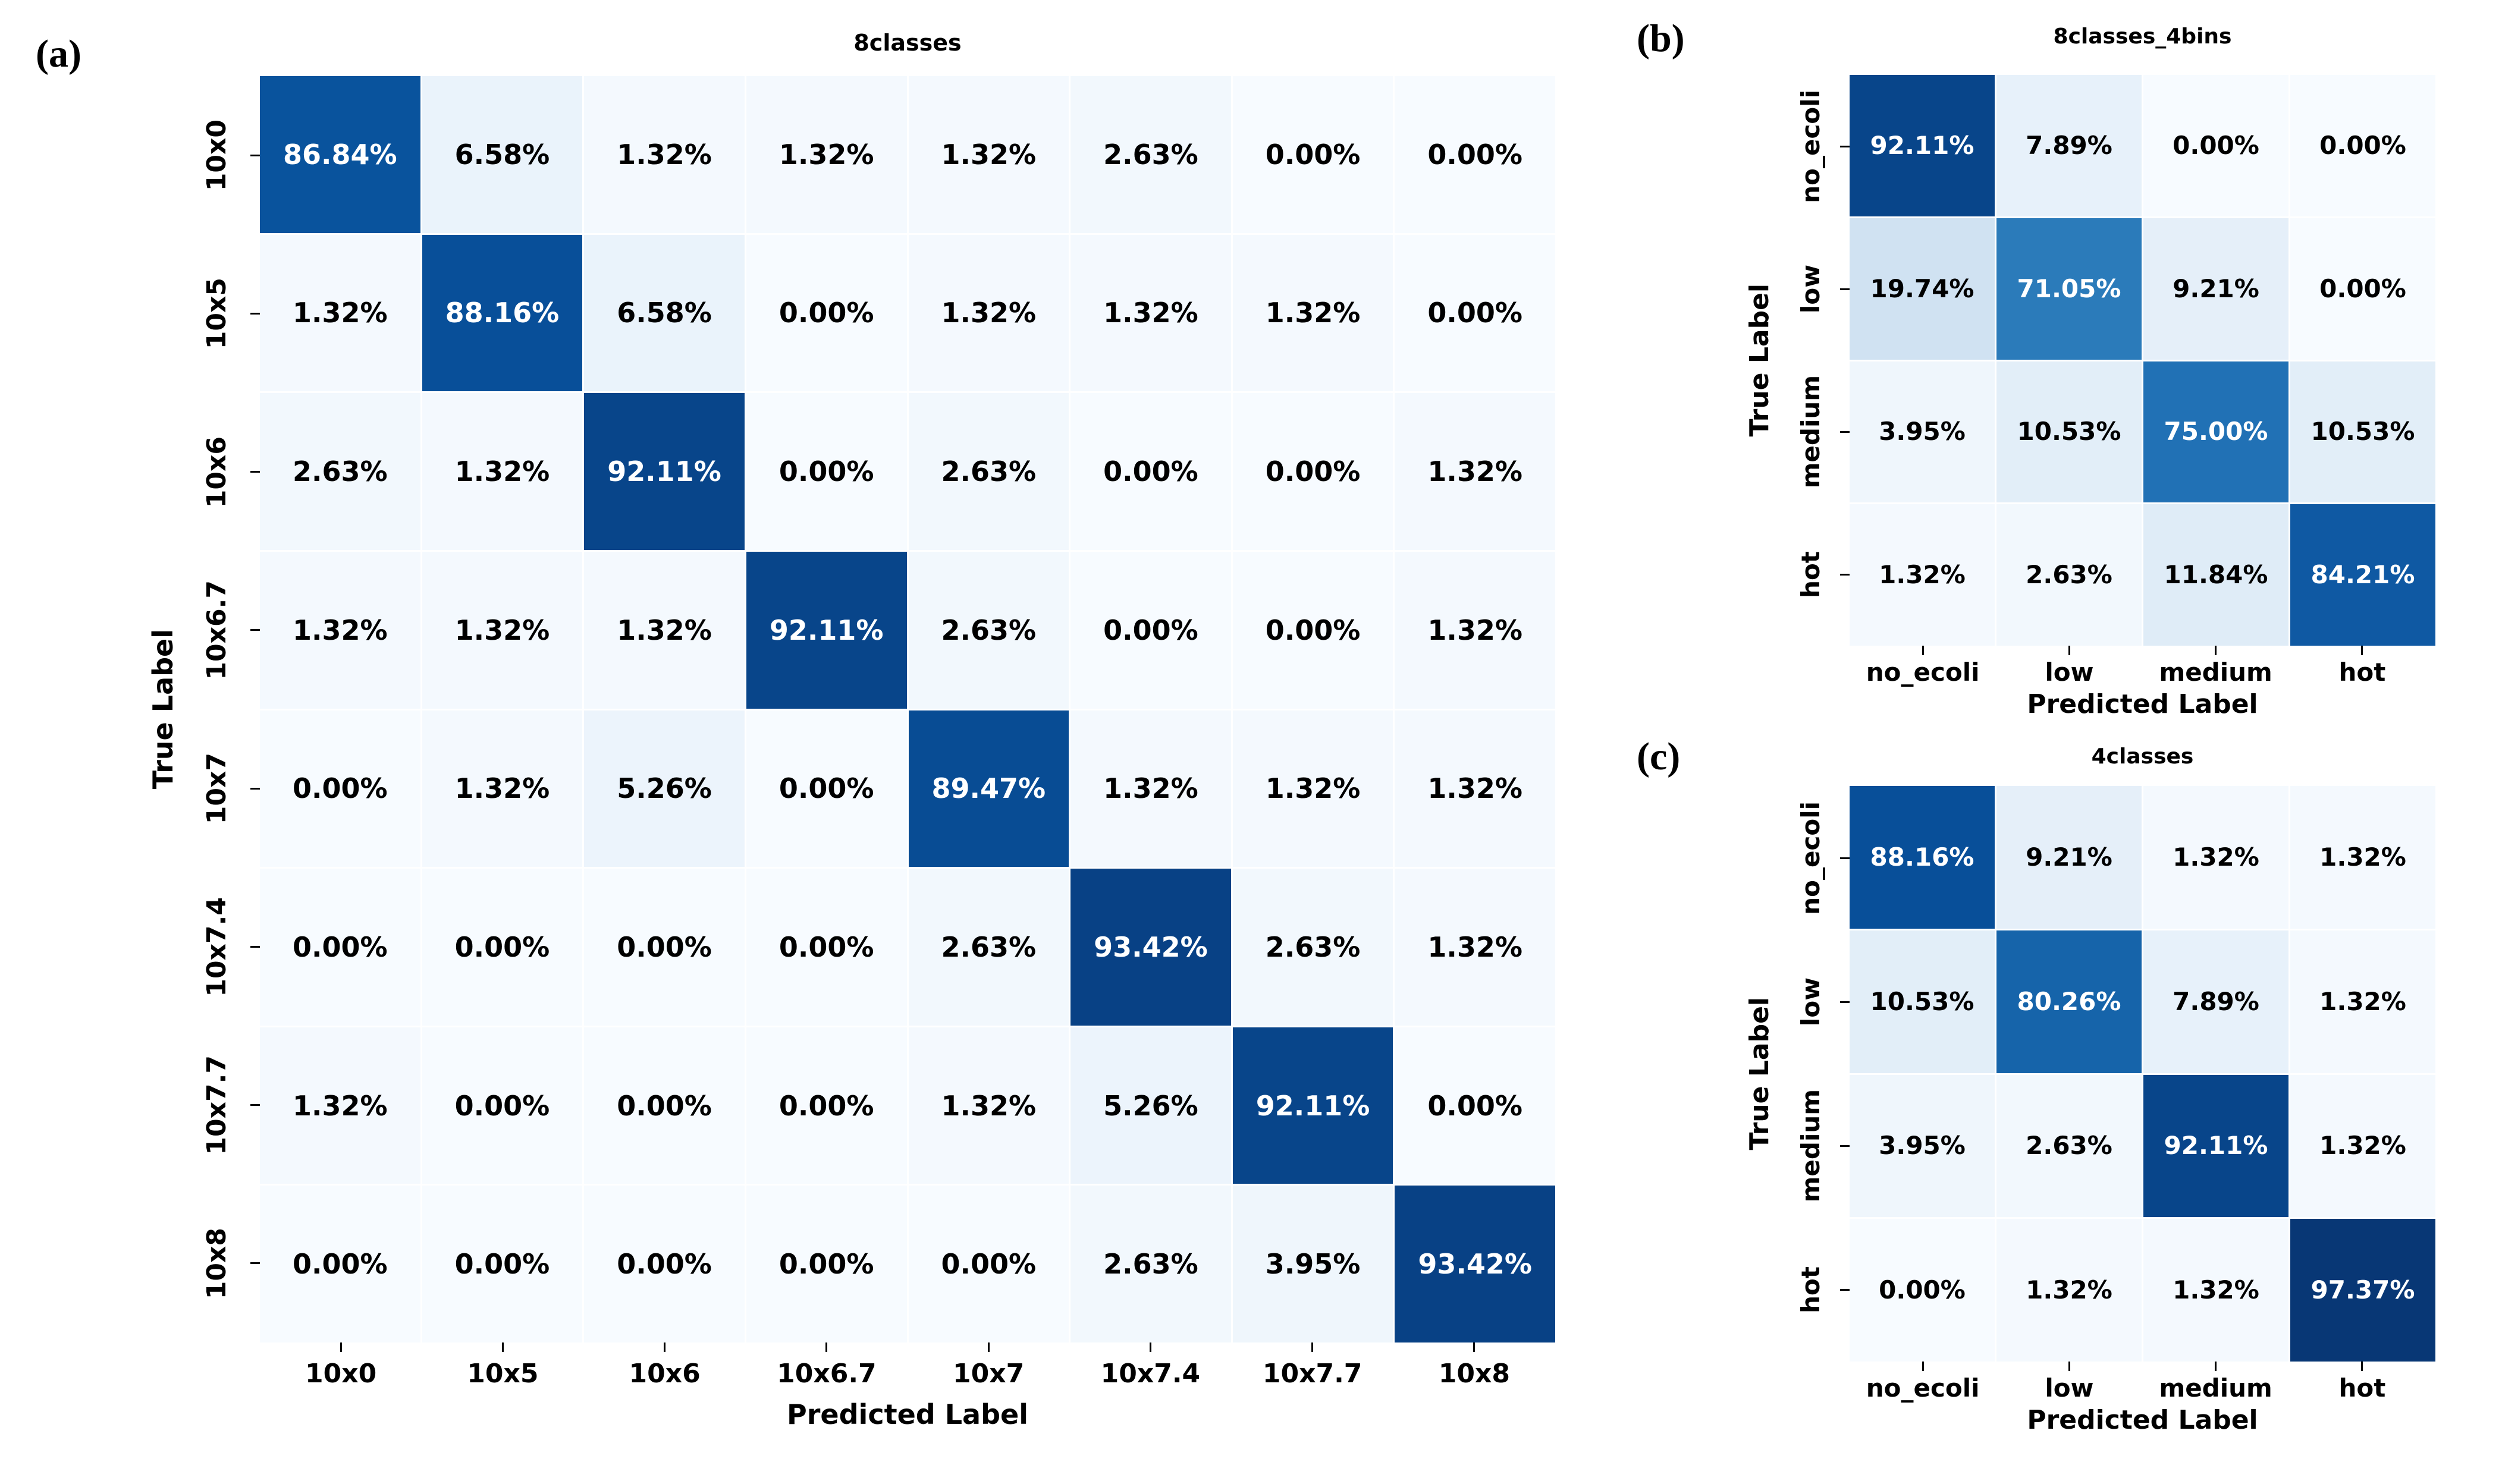 The image size is (2502, 1484). What do you see at coordinates (1842, 1074) in the screenshot?
I see `panel-c-y-ticks` at bounding box center [1842, 1074].